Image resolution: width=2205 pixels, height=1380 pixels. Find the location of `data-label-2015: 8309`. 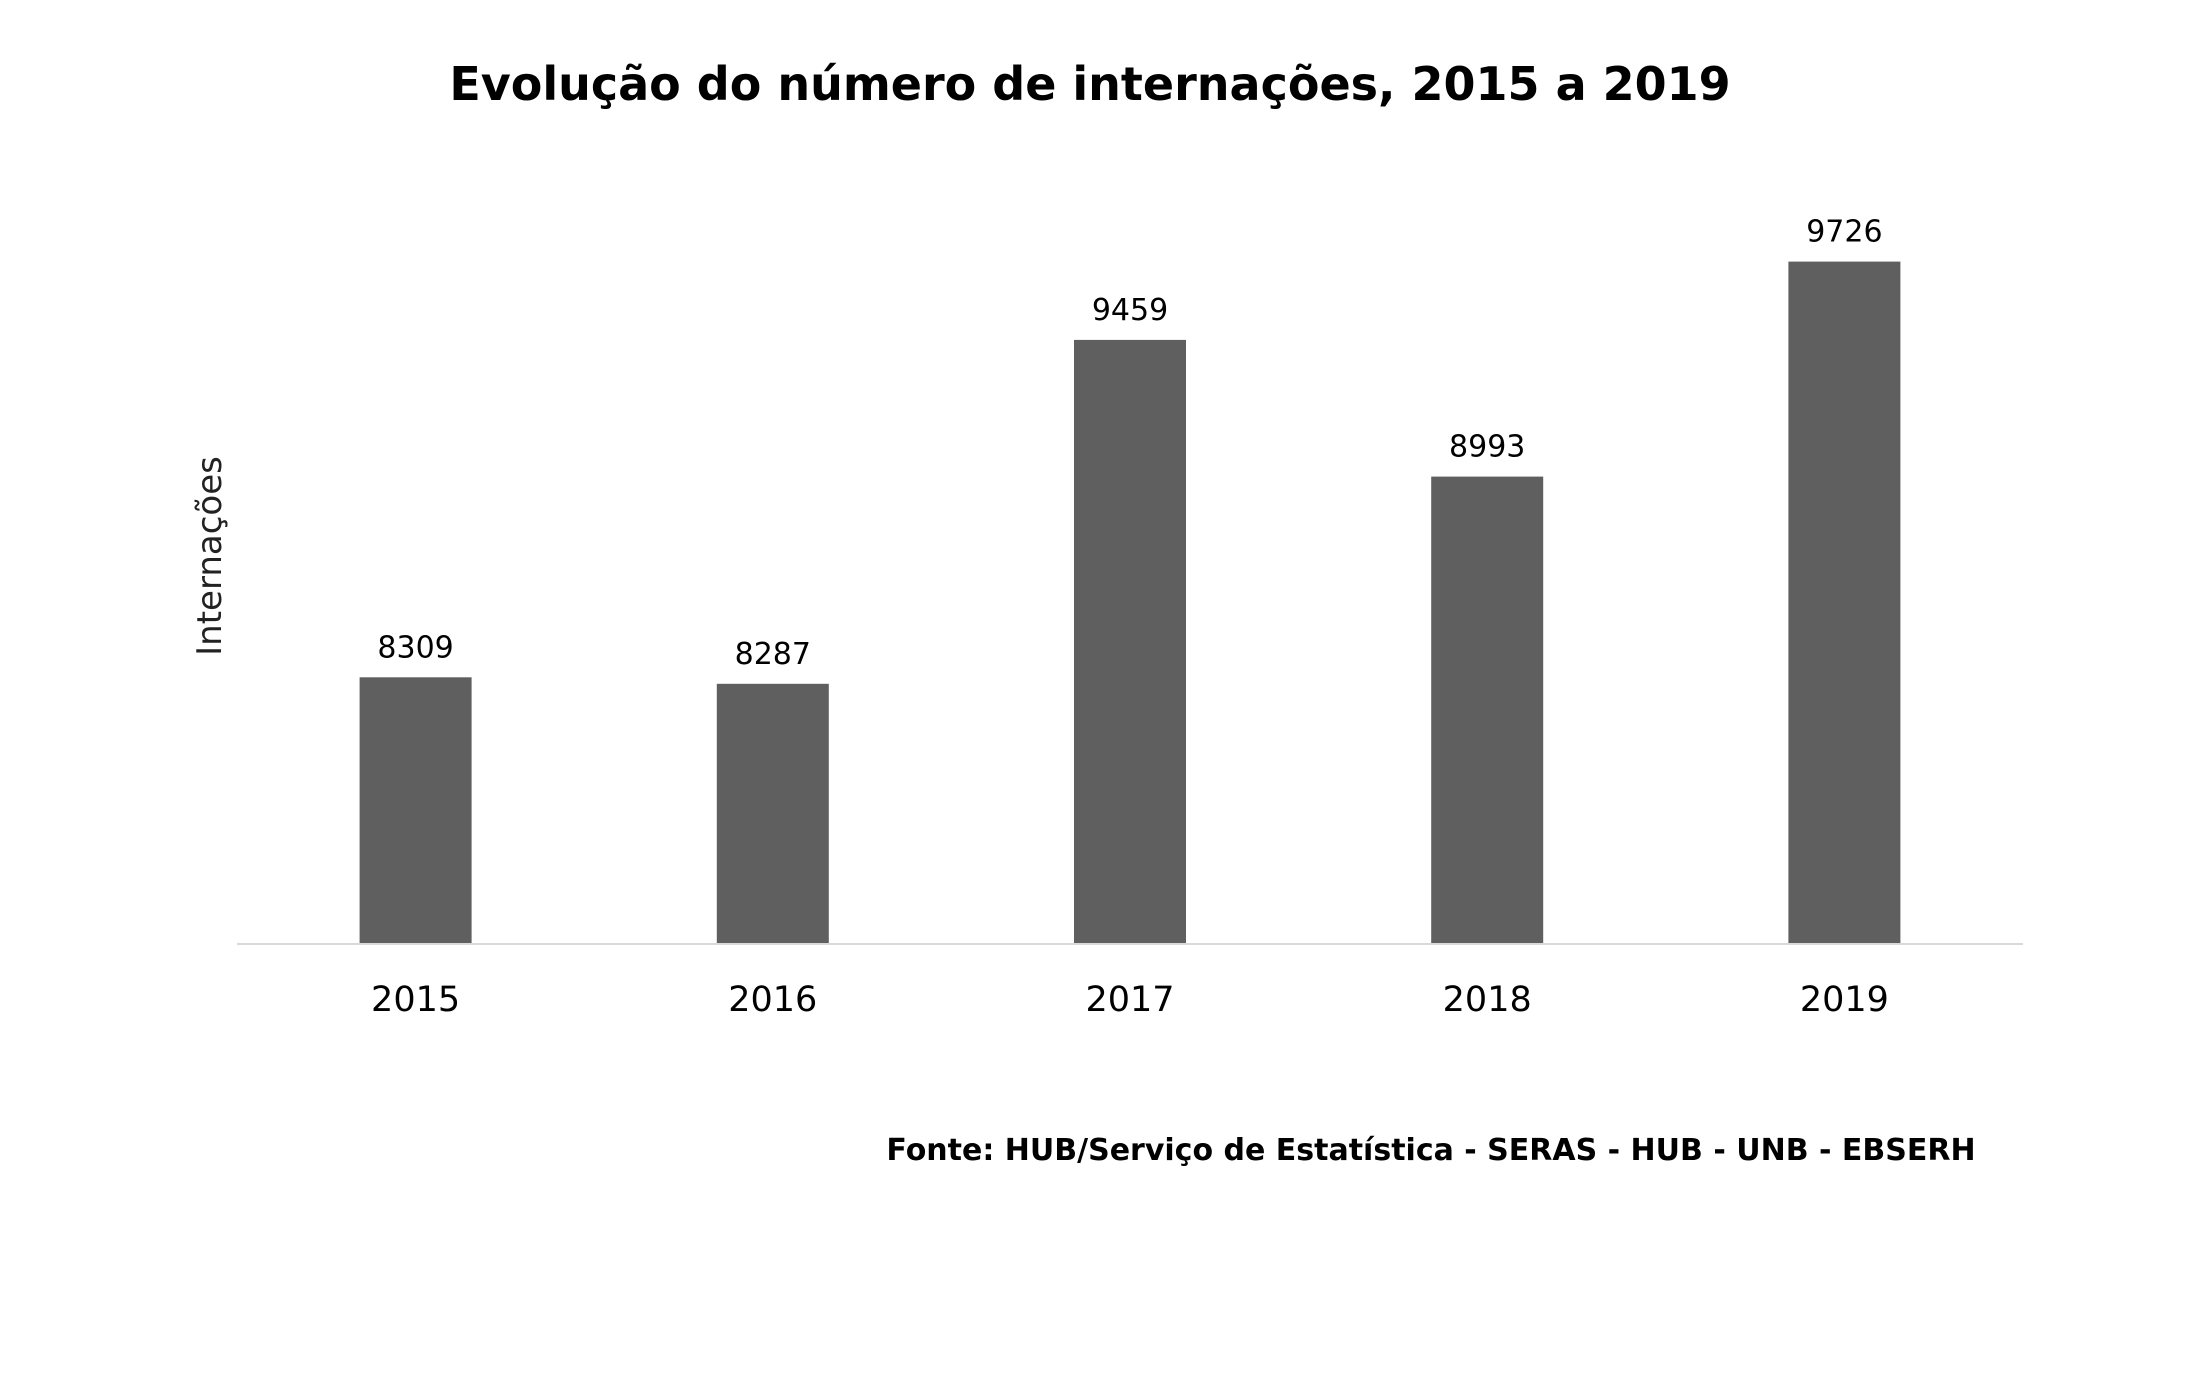

data-label-2015: 8309 is located at coordinates (415, 647).